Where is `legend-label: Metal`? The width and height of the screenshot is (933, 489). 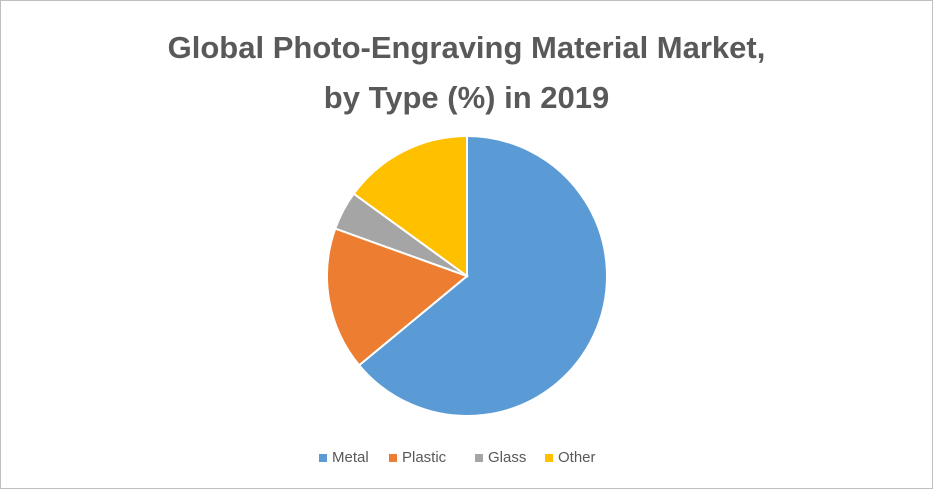
legend-label: Metal is located at coordinates (350, 457).